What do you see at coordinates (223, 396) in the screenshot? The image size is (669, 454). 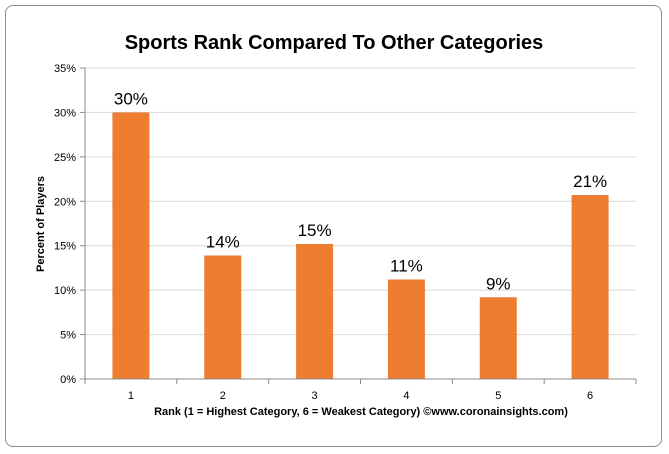 I see `x-tick-label: 2` at bounding box center [223, 396].